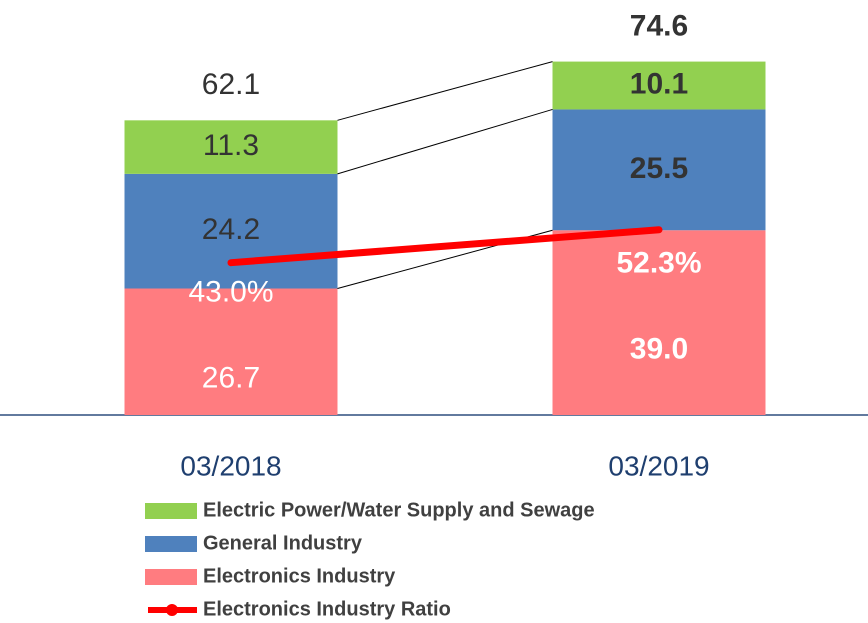 This screenshot has height=623, width=868. I want to click on total-label: 74.6, so click(659, 26).